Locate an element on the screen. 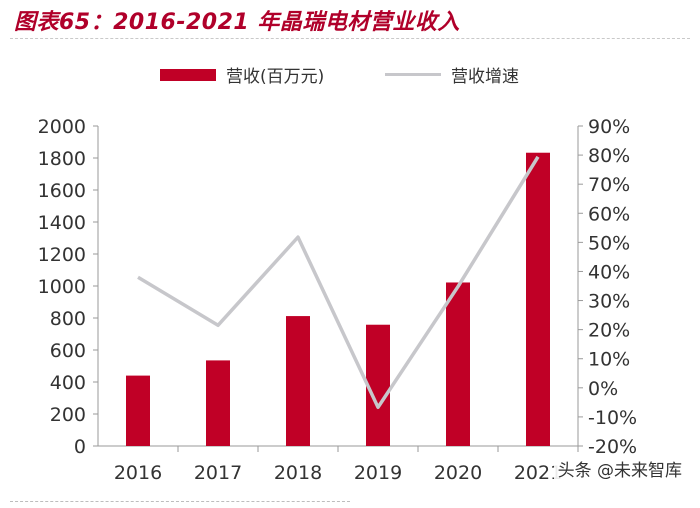  right-tick-label: 40% is located at coordinates (609, 272).